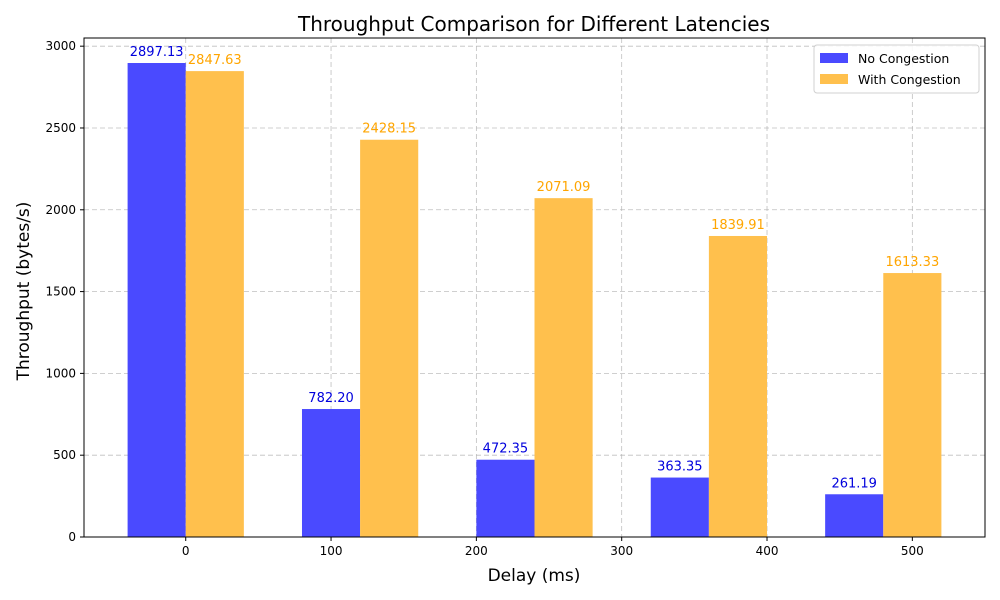 This screenshot has width=1000, height=600. I want to click on bar-value-label: 472.35, so click(506, 449).